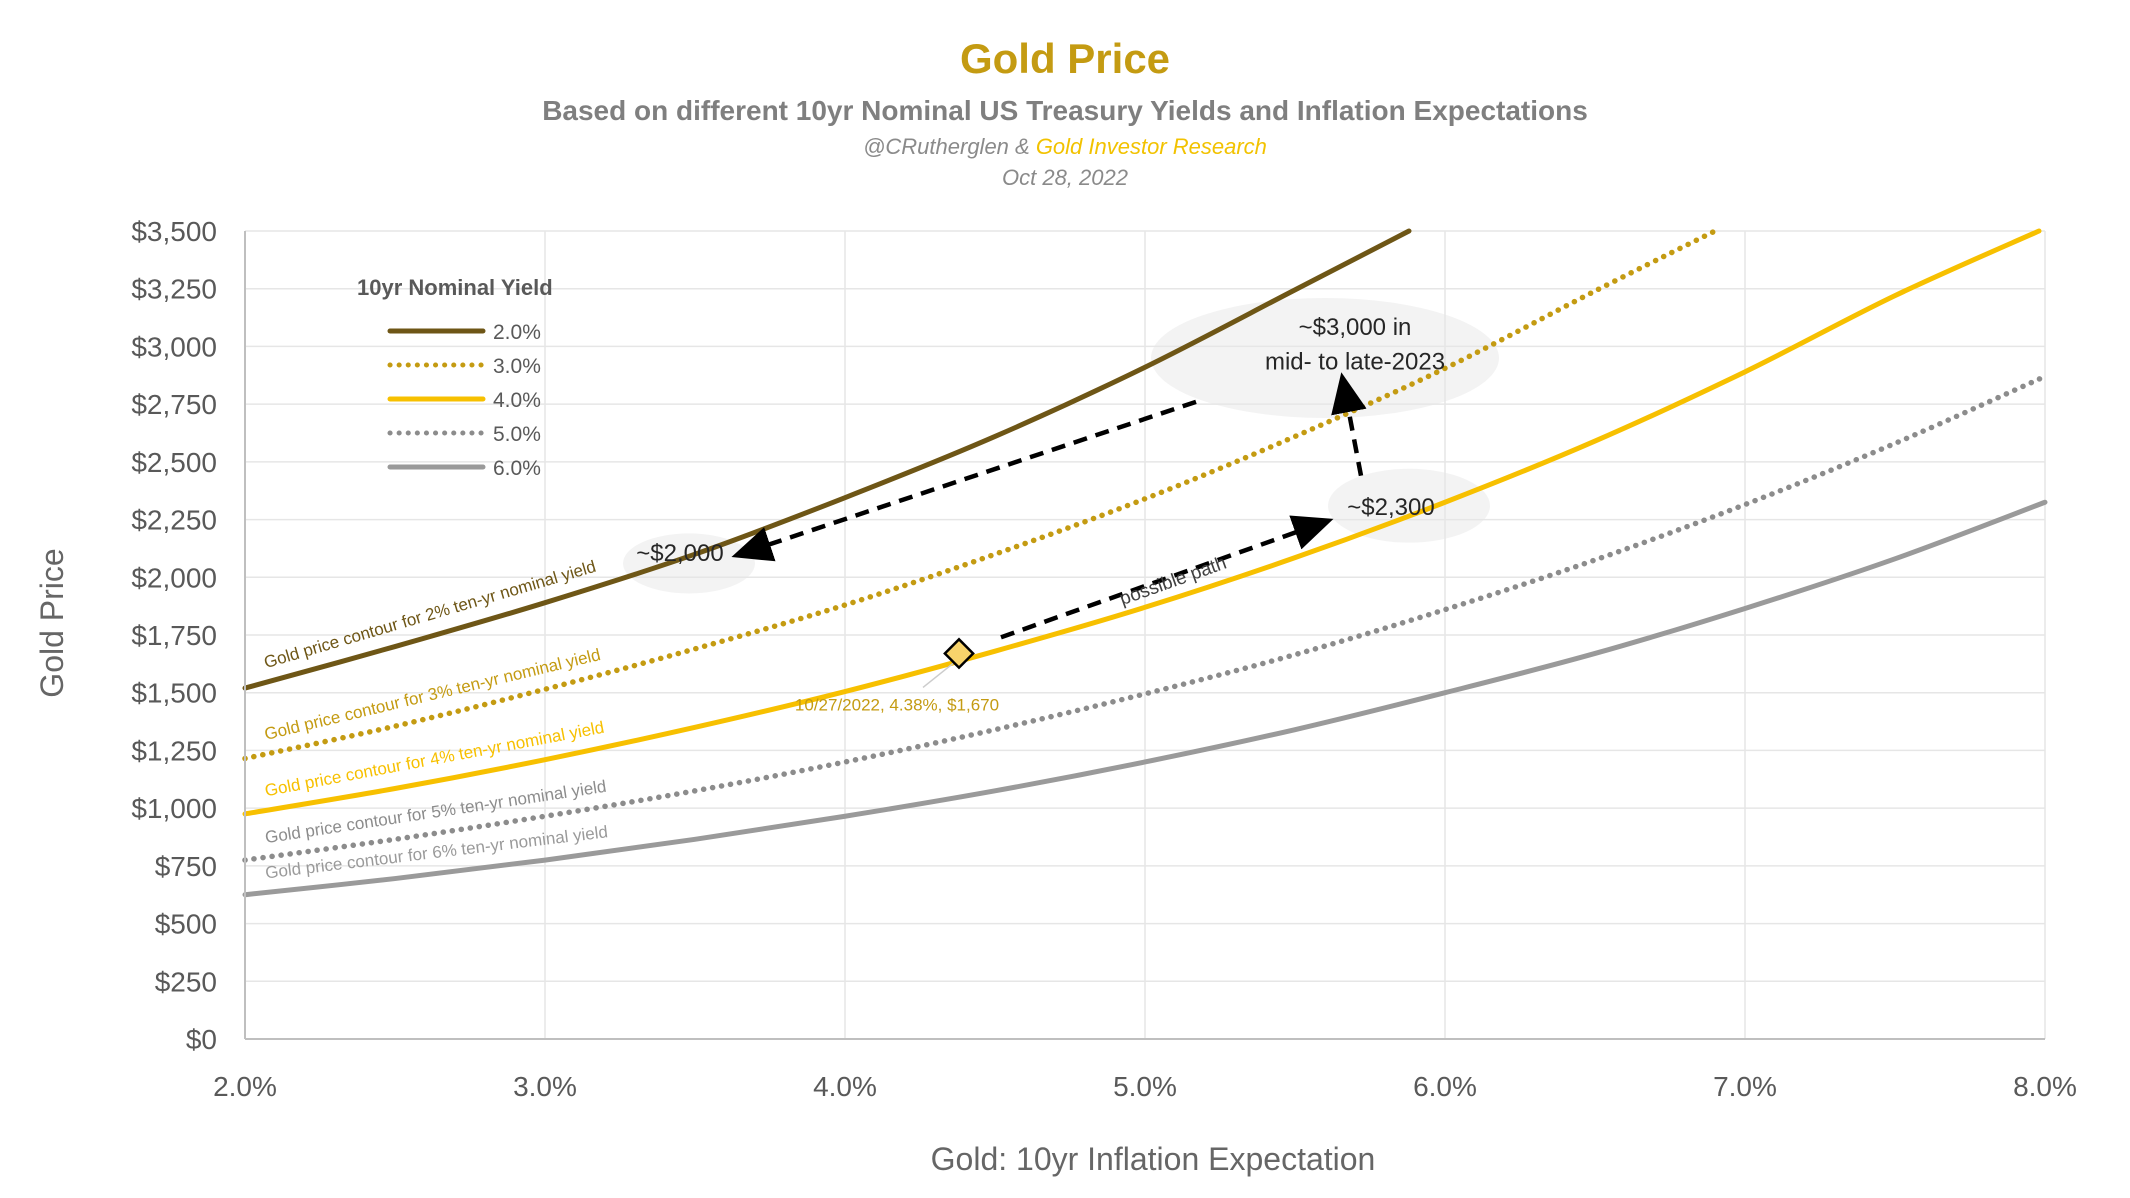 This screenshot has width=2130, height=1198. Describe the element at coordinates (1173, 581) in the screenshot. I see `annotation-label: possible path` at that location.